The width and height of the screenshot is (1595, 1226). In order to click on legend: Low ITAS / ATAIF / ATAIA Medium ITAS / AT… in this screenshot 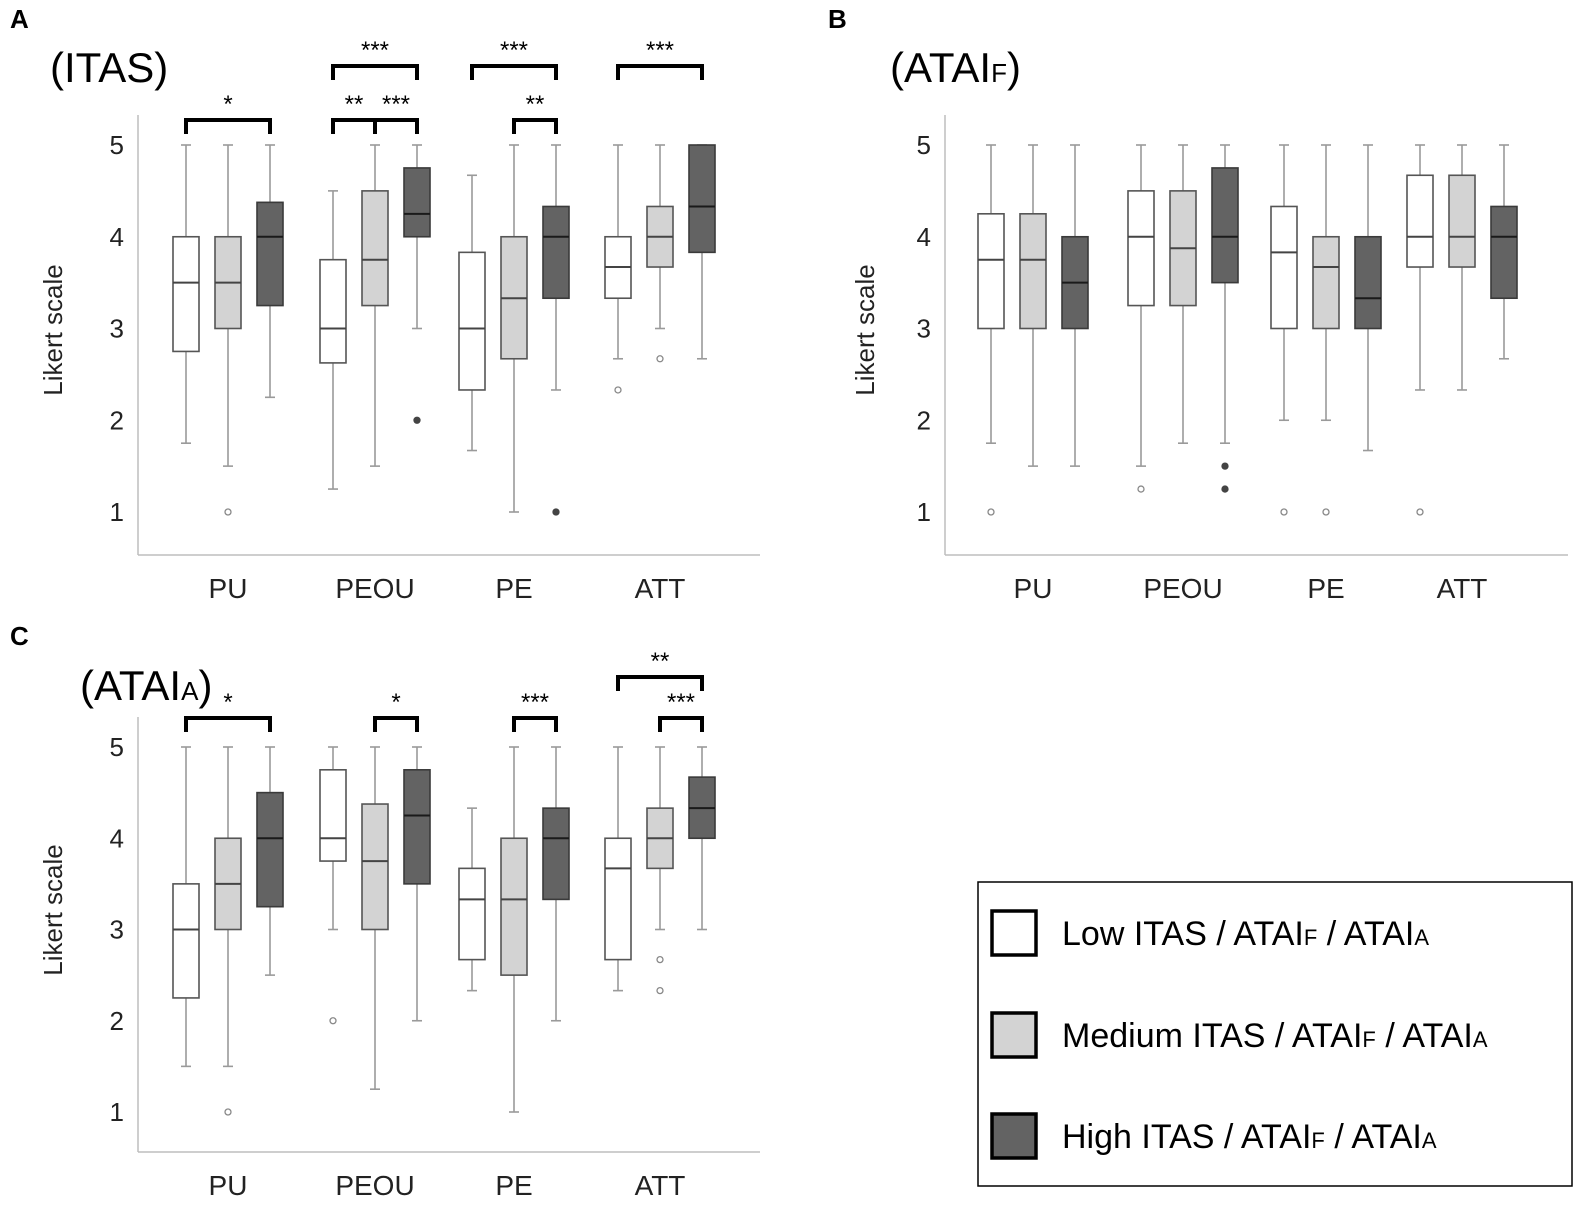, I will do `click(1275, 1034)`.